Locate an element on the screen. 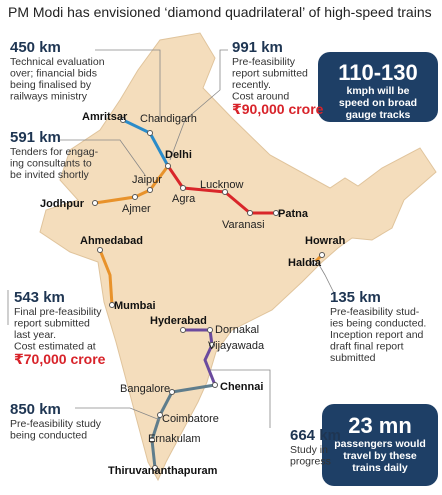 This screenshot has height=495, width=442. city-label: Coimbatore is located at coordinates (190, 419).